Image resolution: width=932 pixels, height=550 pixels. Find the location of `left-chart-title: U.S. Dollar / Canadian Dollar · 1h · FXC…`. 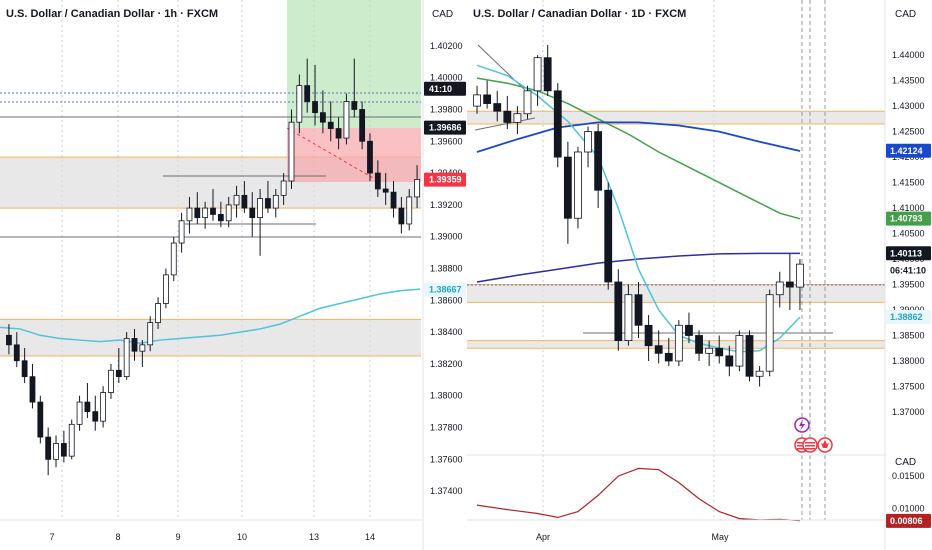

left-chart-title: U.S. Dollar / Canadian Dollar · 1h · FXC… is located at coordinates (112, 14).